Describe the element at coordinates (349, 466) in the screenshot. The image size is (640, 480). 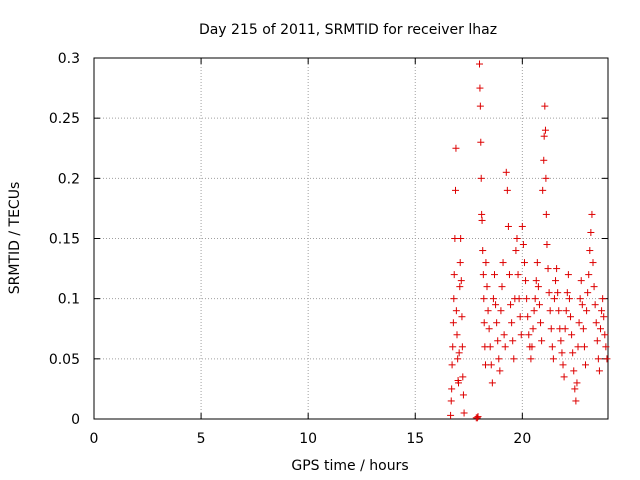
I see `x-axis-label: GPS time / hours` at that location.